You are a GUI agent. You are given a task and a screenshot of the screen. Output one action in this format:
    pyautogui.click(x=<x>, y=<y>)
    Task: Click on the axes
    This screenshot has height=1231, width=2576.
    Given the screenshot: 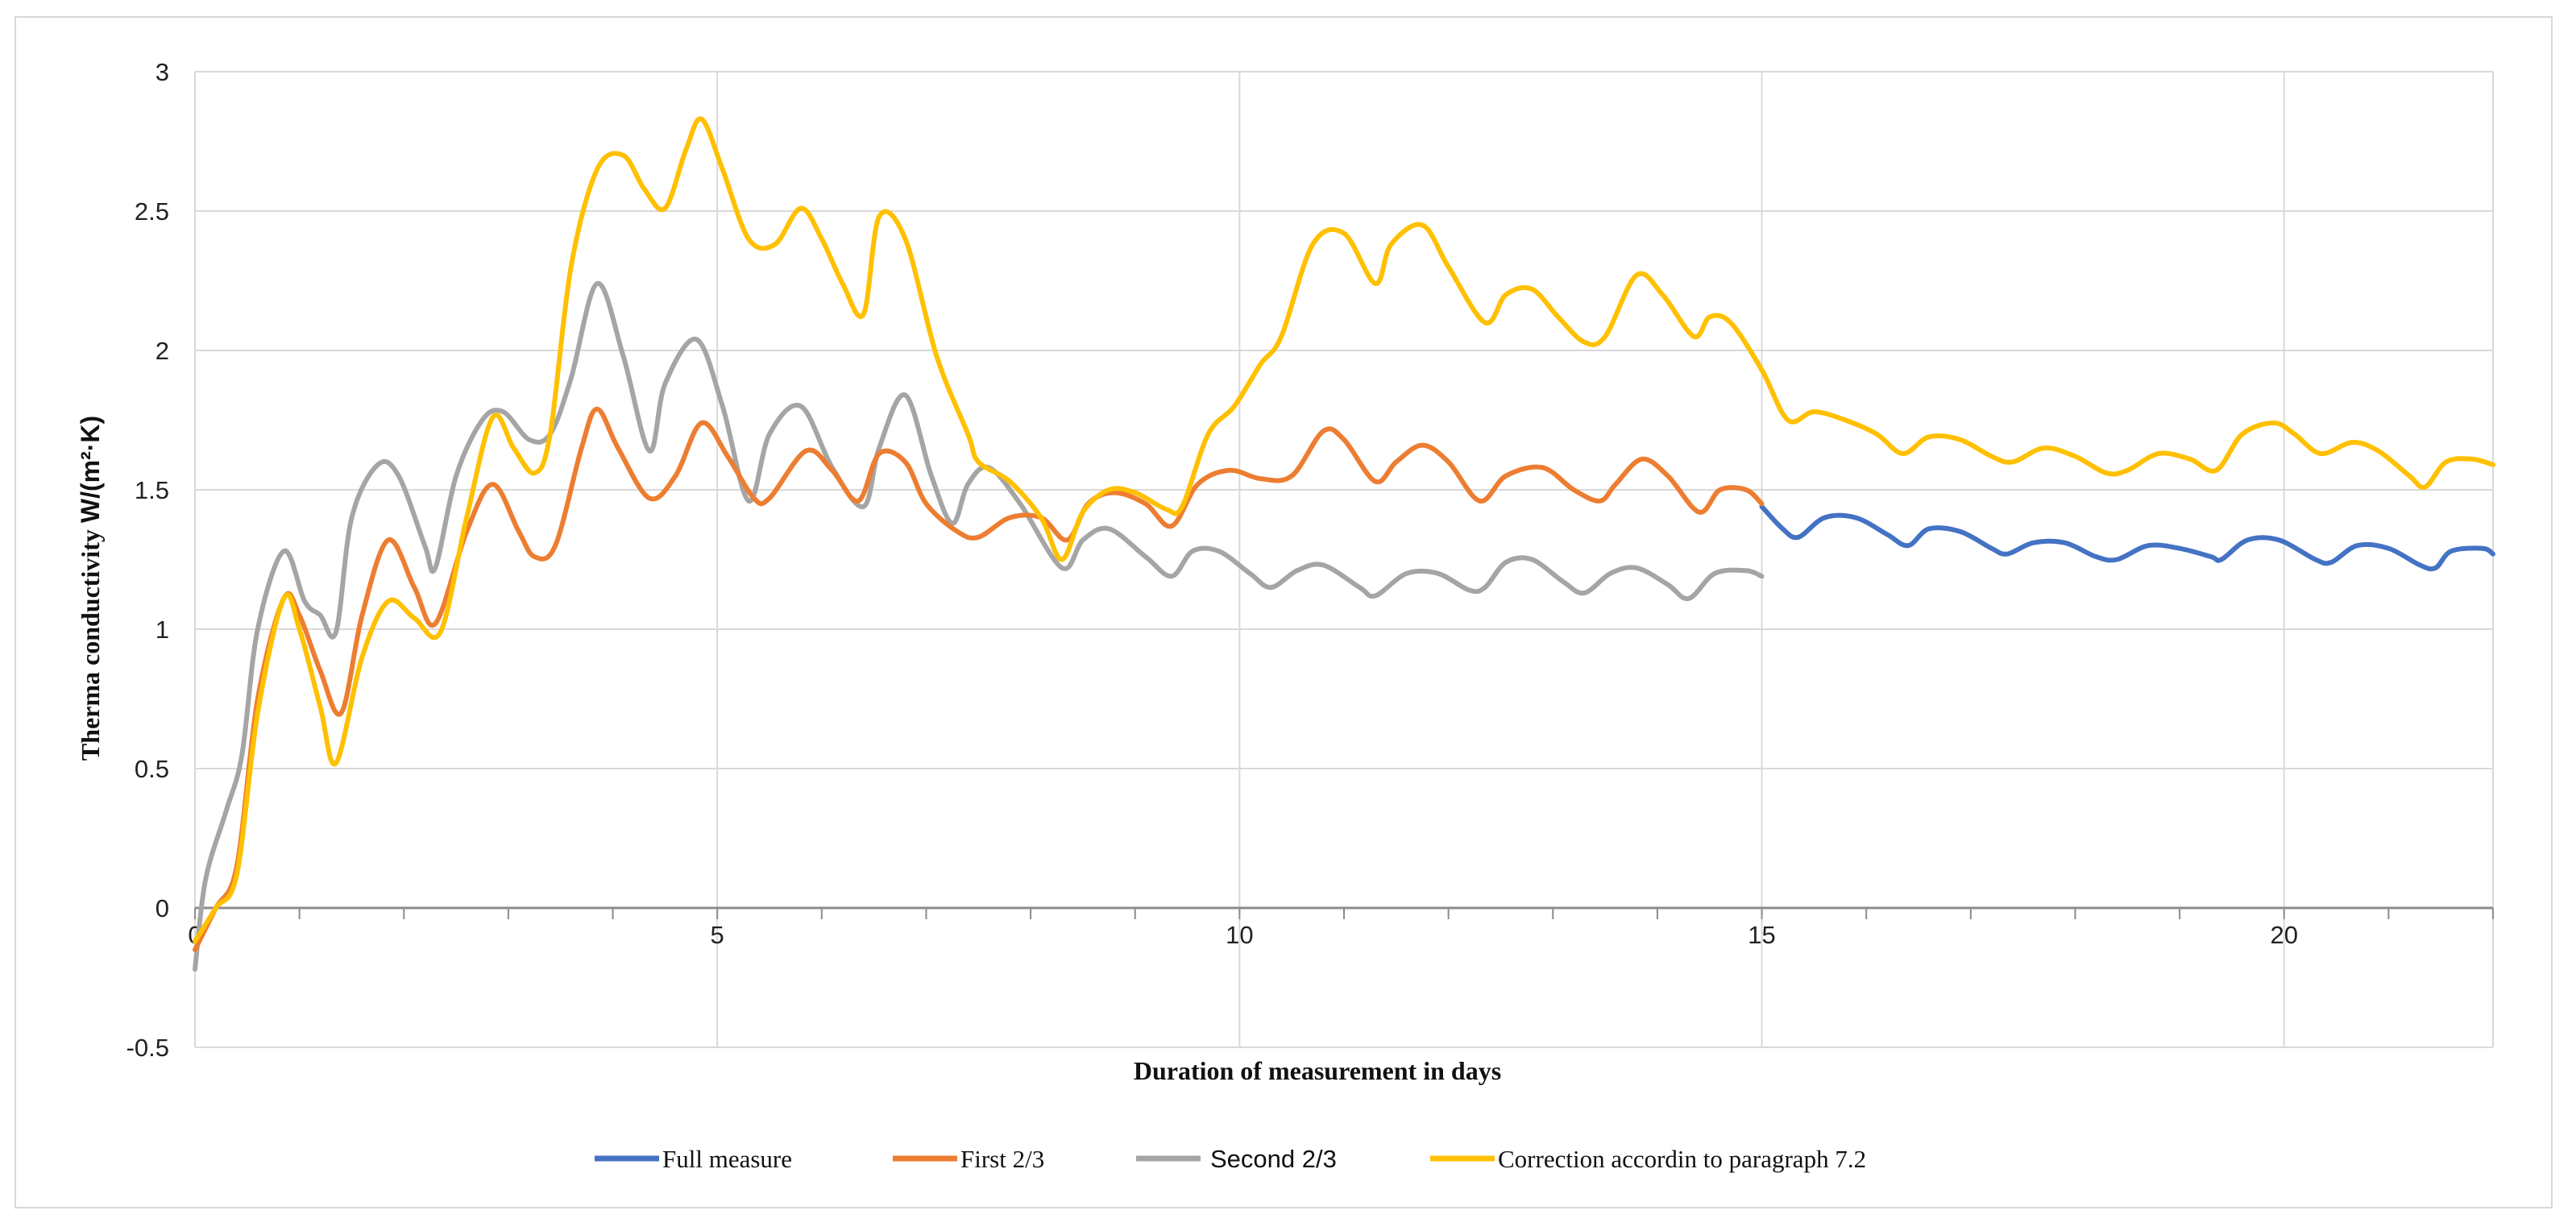 What is the action you would take?
    pyautogui.click(x=1344, y=912)
    